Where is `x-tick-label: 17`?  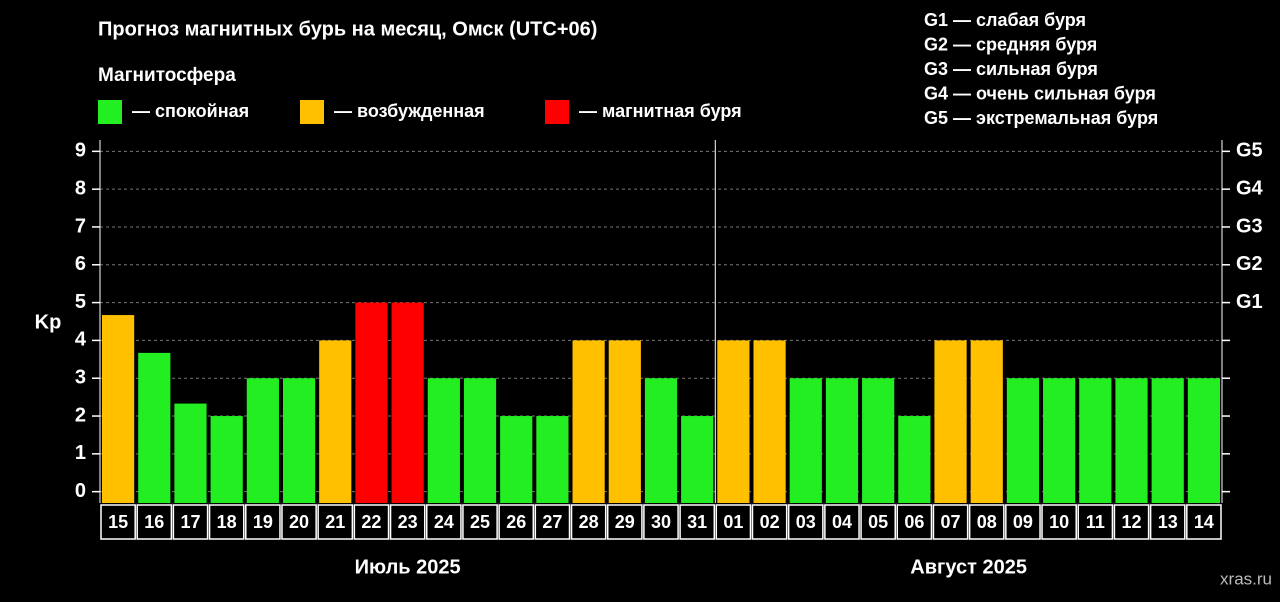
x-tick-label: 17 is located at coordinates (190, 522).